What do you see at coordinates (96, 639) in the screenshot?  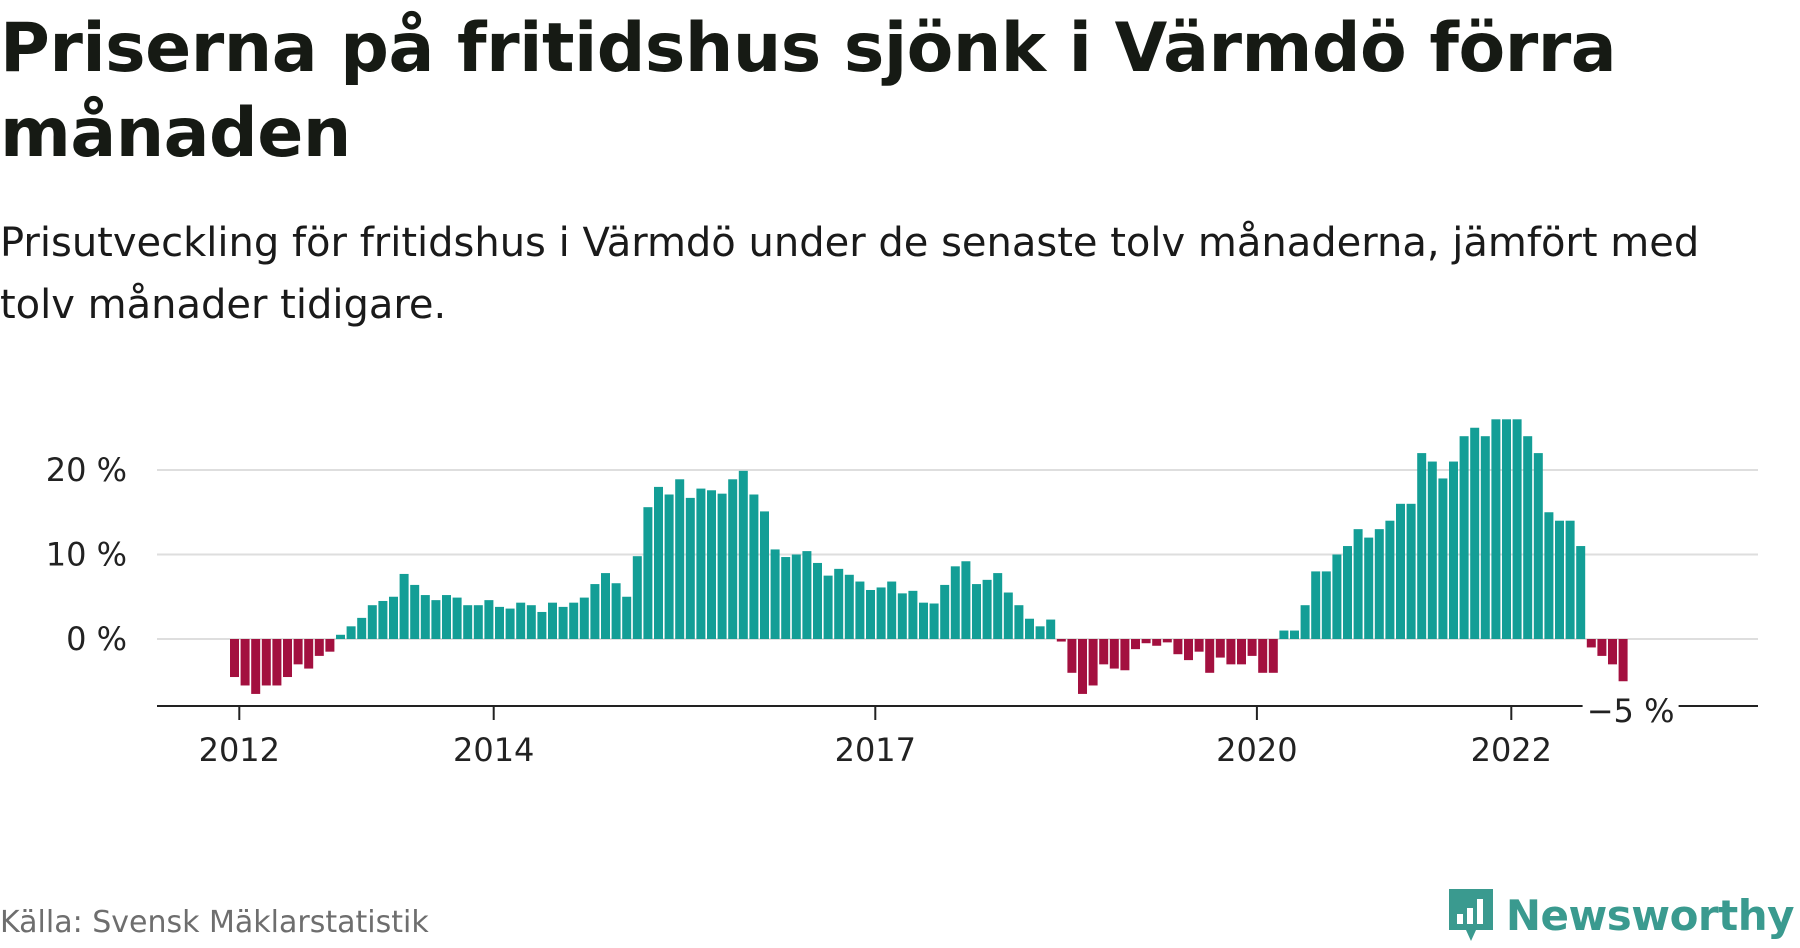 I see `y-tick-label: 0 %` at bounding box center [96, 639].